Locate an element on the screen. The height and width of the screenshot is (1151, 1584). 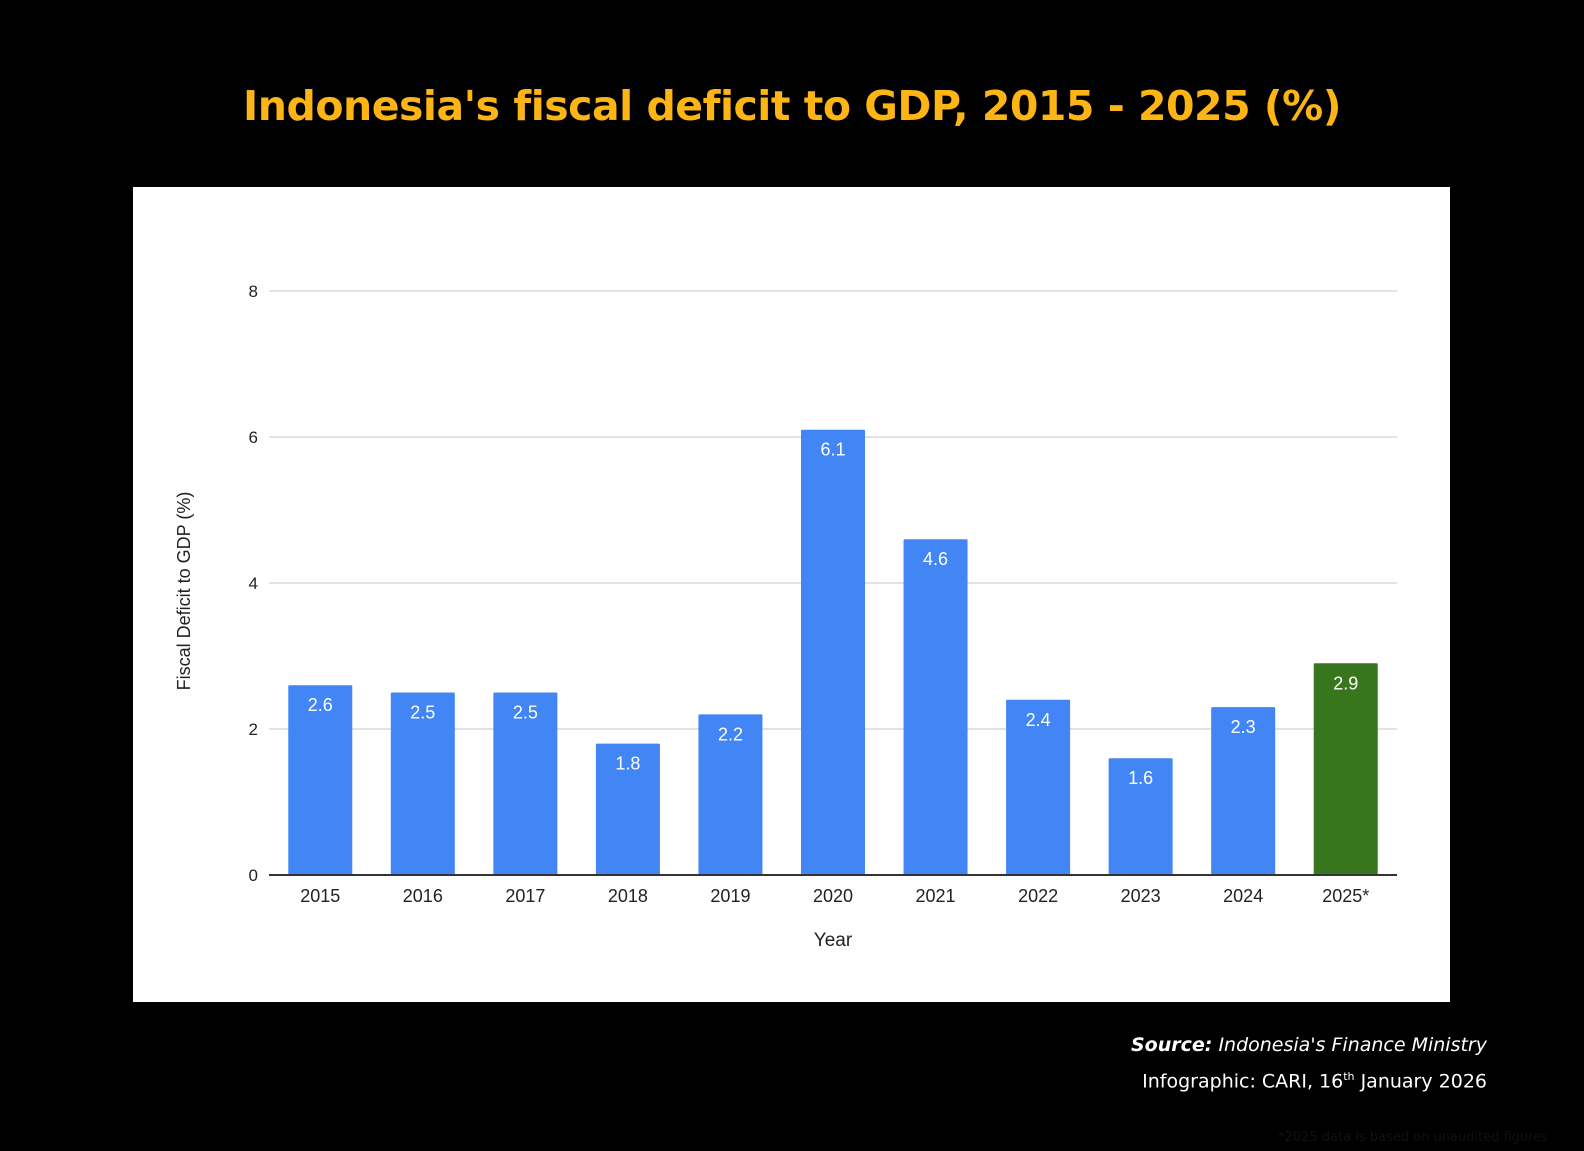
x-axis-title: Year is located at coordinates (833, 940).